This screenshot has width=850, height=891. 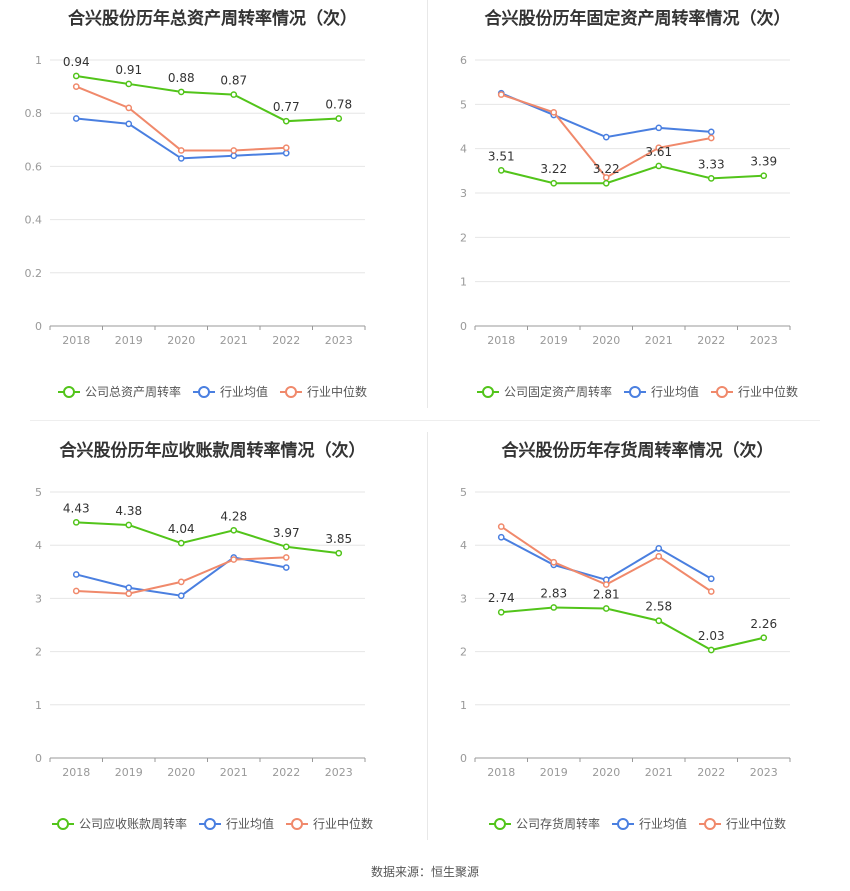 I want to click on chart-legend: 公司应收账款周转率 行业均值 行业中位数, so click(x=212, y=823).